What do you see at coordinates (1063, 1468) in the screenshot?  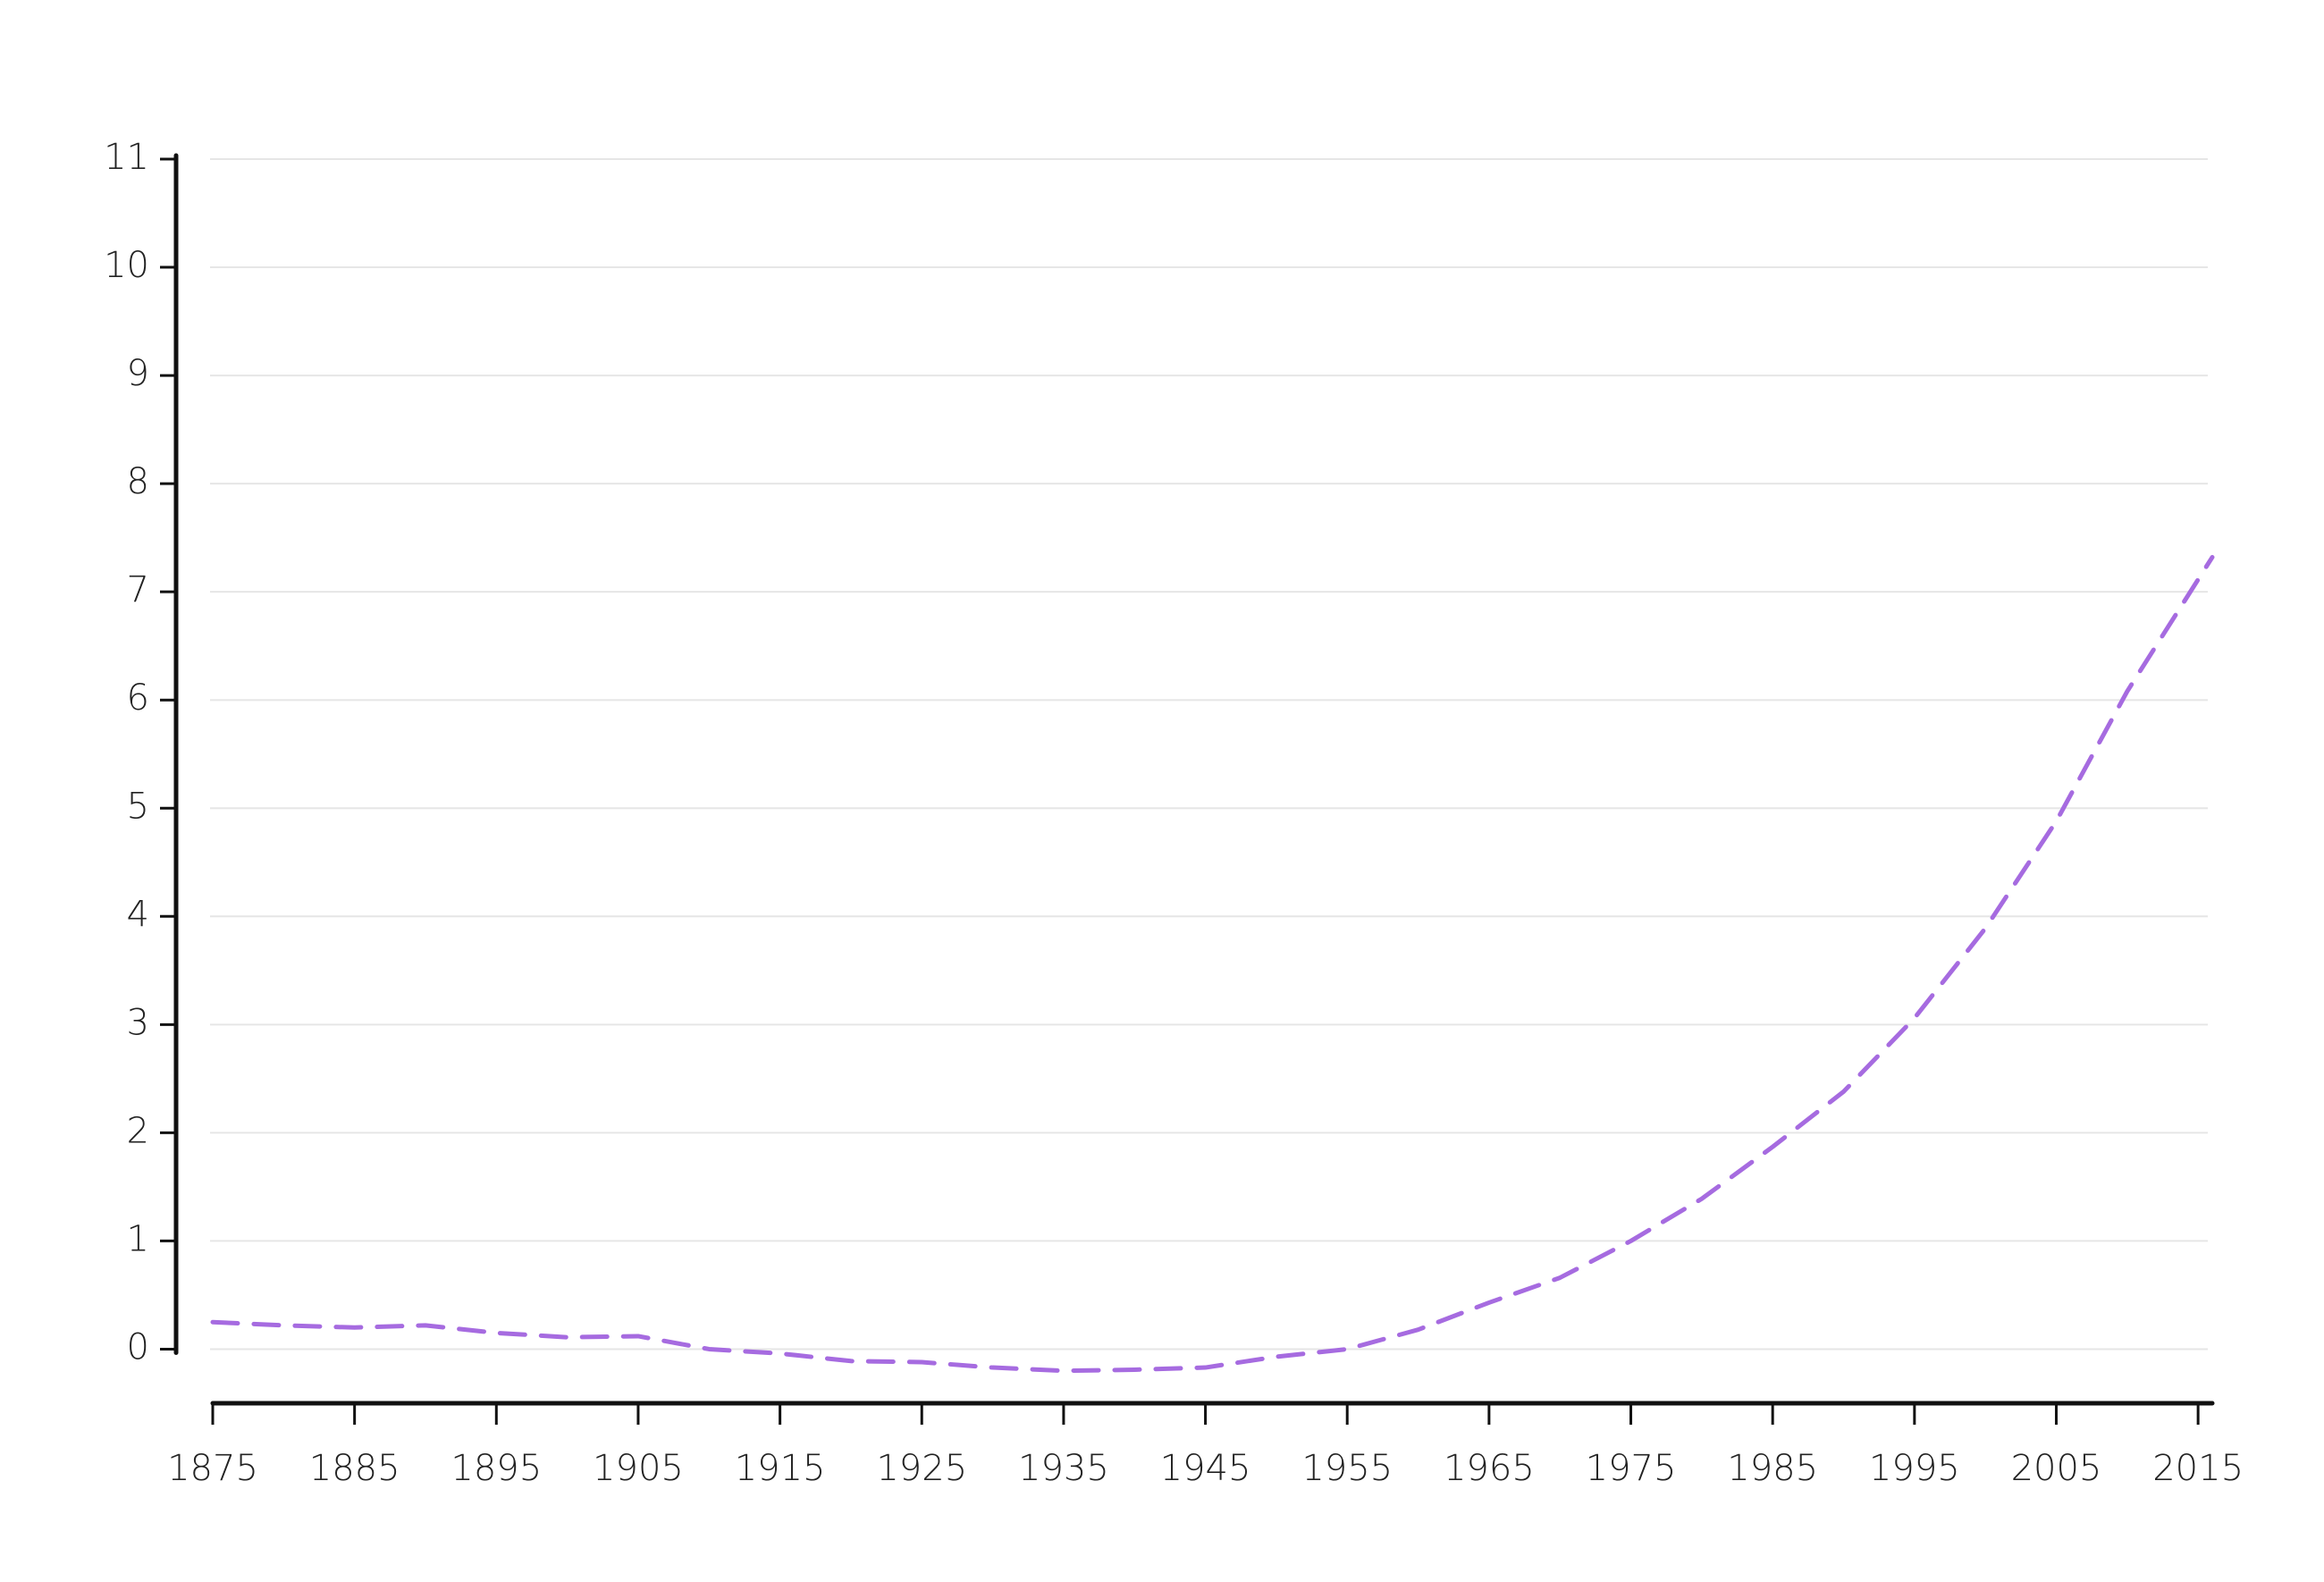 I see `x-tick-label: 1935` at bounding box center [1063, 1468].